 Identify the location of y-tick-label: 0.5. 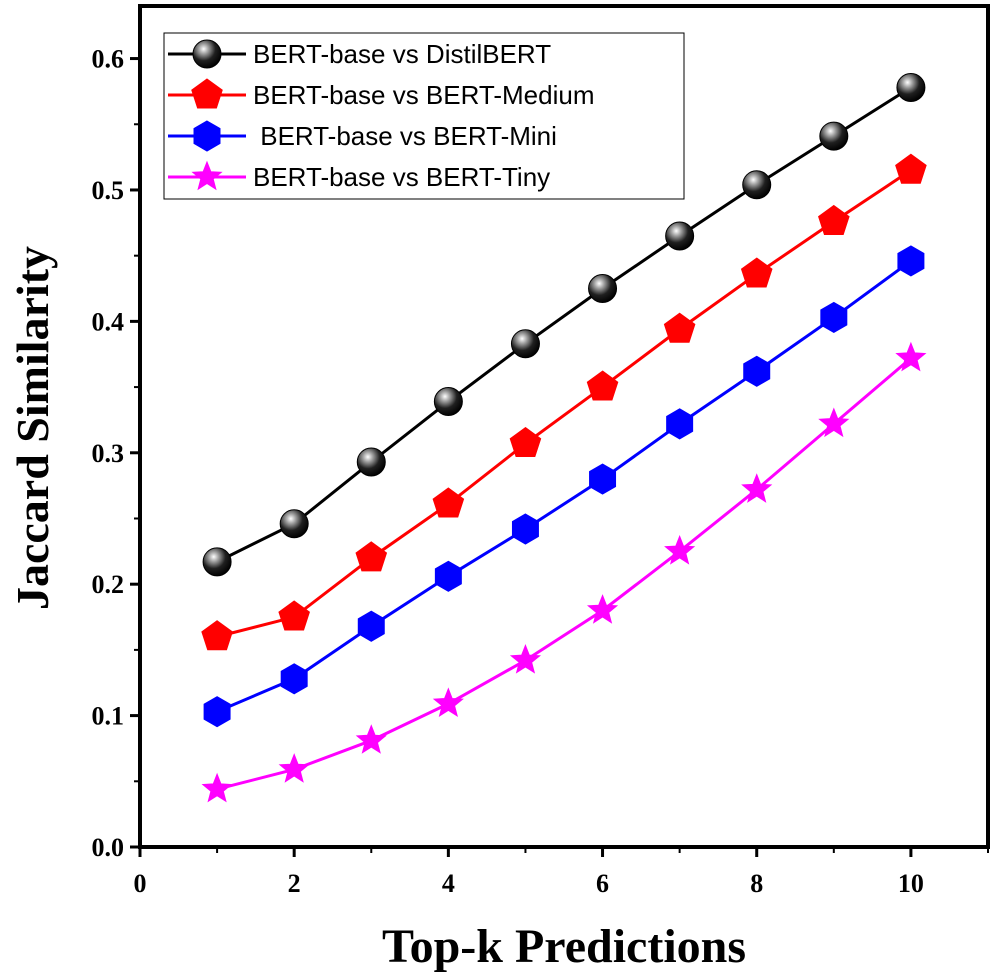
(108, 190).